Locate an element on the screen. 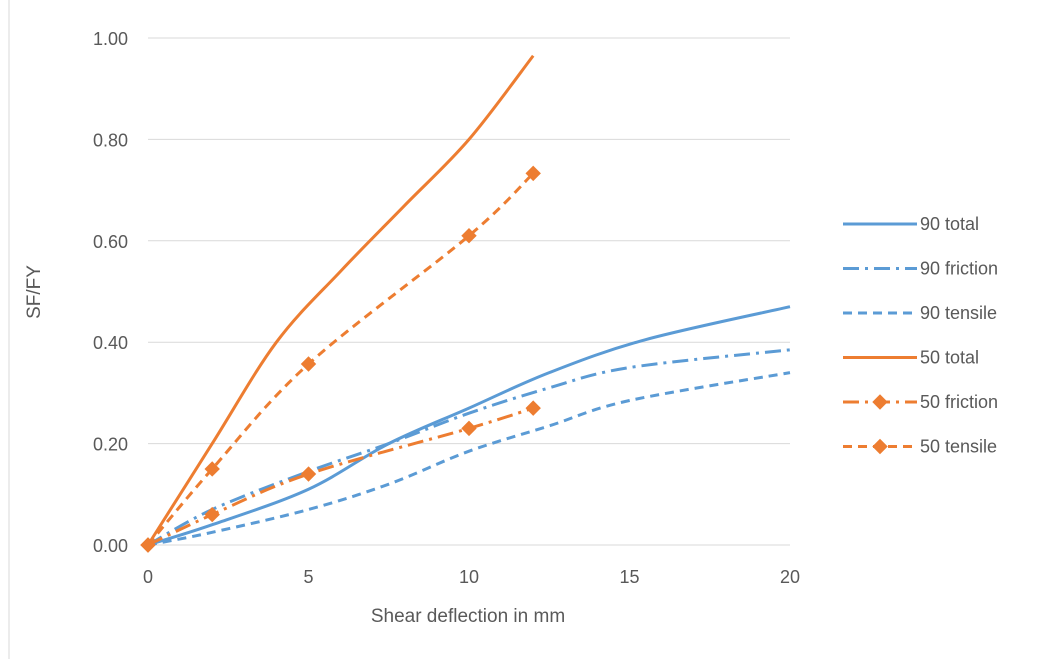  legend-label: 90 total is located at coordinates (949, 224).